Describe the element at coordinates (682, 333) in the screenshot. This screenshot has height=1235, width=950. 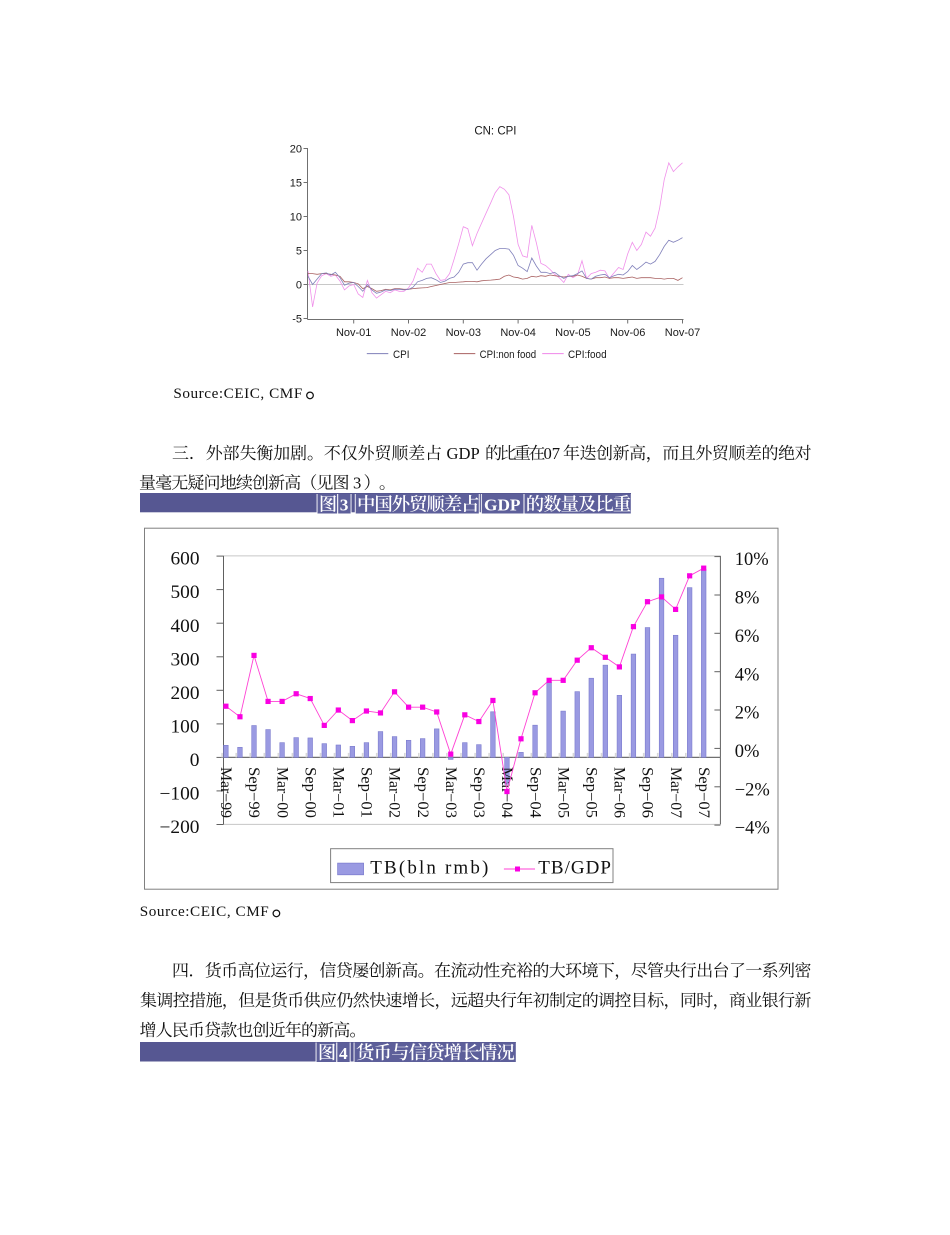
I see `svg-text: Nov-07` at that location.